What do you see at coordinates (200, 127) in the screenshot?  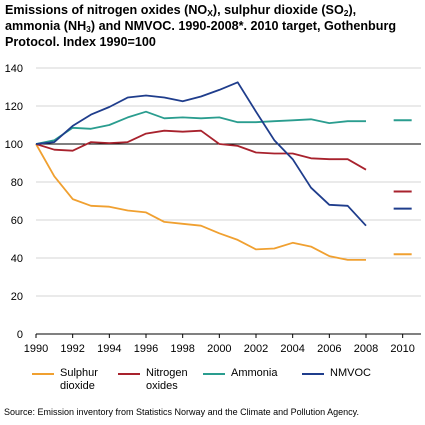 I see `series-line-ammonia` at bounding box center [200, 127].